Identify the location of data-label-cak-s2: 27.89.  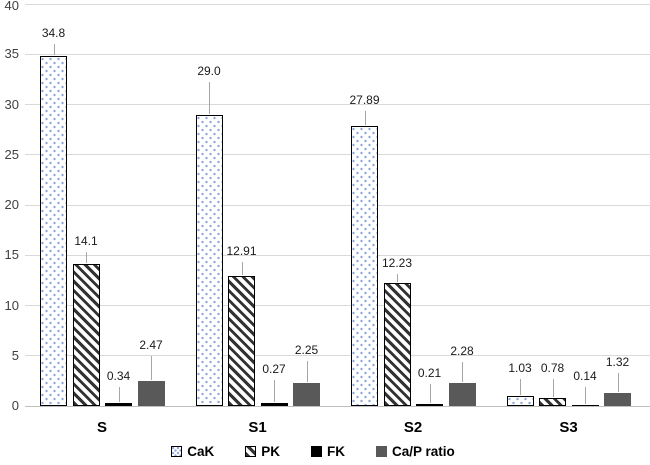
(364, 99).